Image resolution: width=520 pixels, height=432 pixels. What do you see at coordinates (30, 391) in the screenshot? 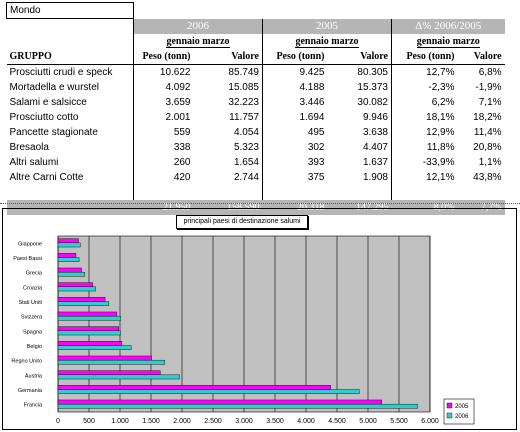
I see `category-label: Germania` at bounding box center [30, 391].